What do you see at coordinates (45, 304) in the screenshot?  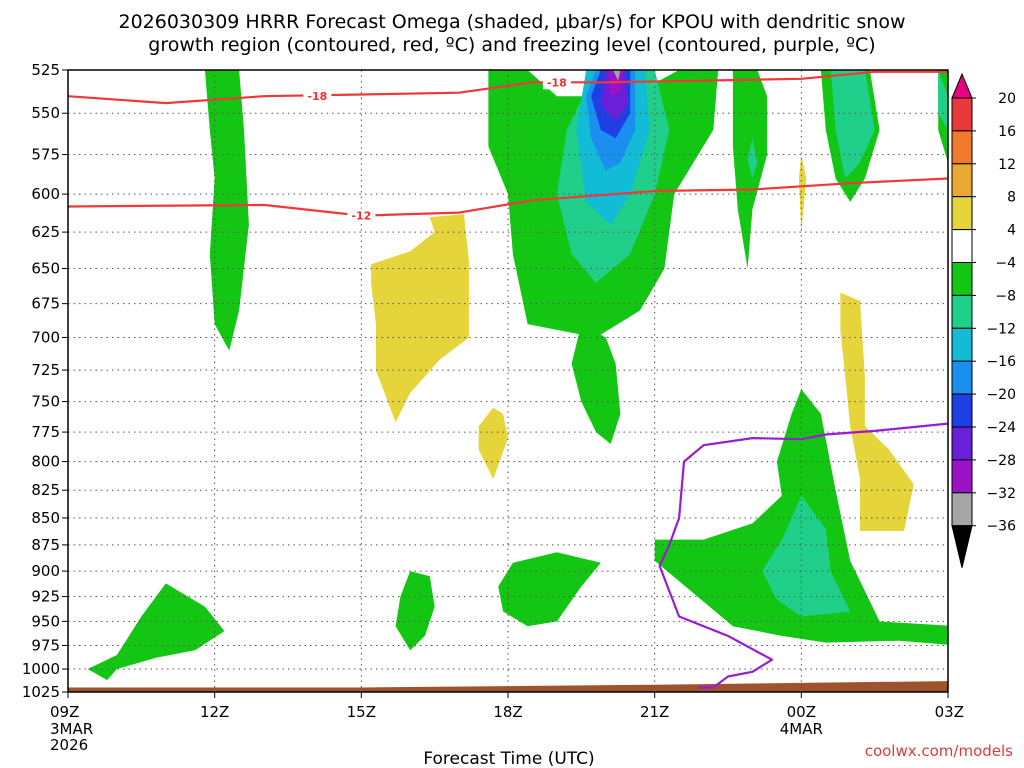 I see `y-tick-label: 675` at bounding box center [45, 304].